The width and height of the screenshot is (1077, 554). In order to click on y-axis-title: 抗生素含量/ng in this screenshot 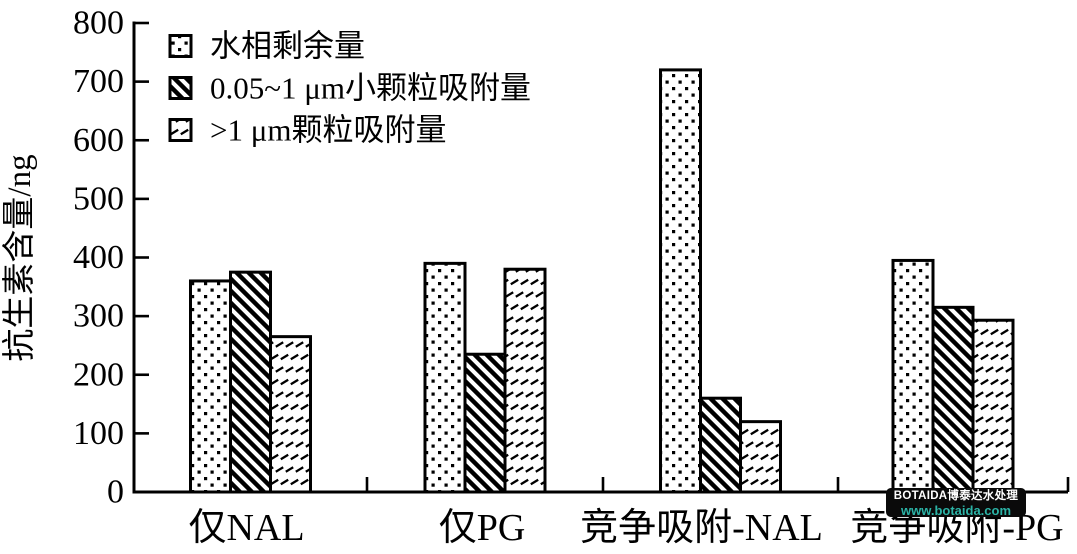, I will do `click(19, 257)`.